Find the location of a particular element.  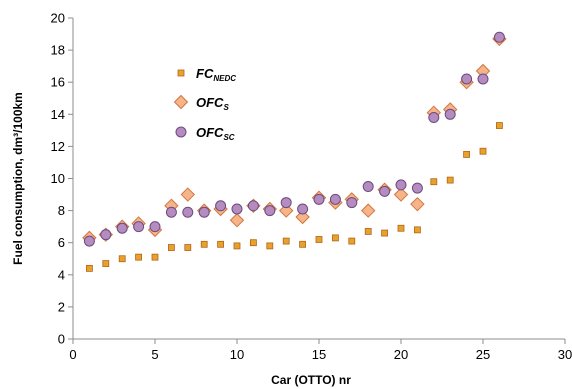

legend-label: OFCS is located at coordinates (212, 103).